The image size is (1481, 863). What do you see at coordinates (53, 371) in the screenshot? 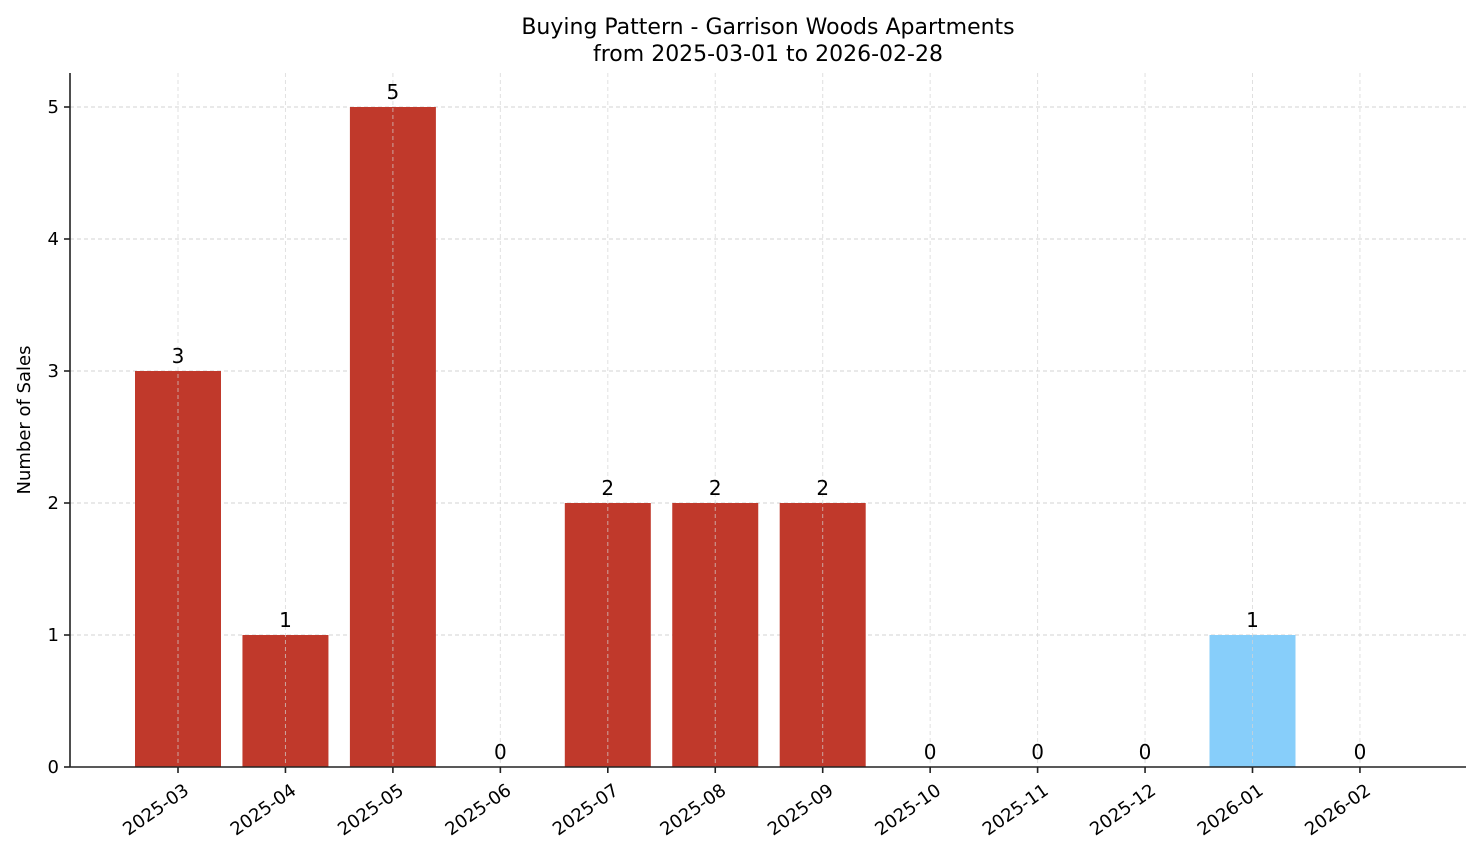
I see `y-tick-label: 3` at bounding box center [53, 371].